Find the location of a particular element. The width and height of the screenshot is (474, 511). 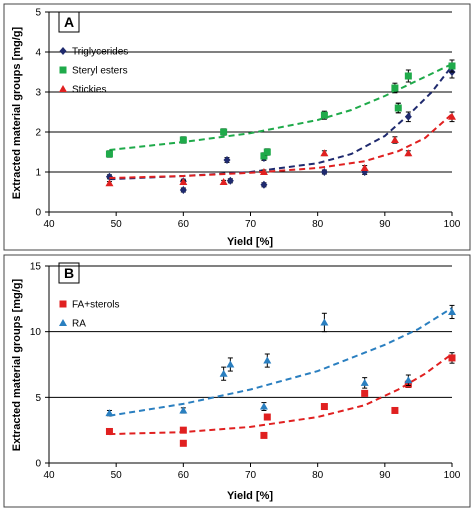

panel-b-x-tick-label: 70 is located at coordinates (251, 475).